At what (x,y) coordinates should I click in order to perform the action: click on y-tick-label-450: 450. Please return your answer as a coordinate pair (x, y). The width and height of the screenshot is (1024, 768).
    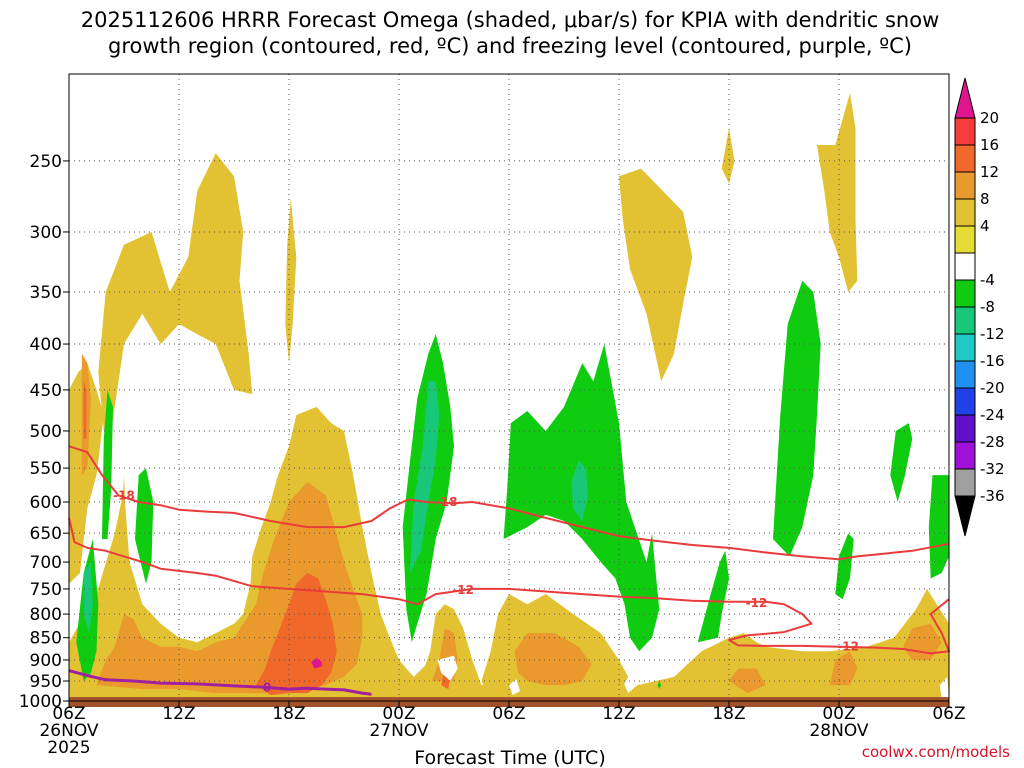
    Looking at the image, I should click on (46, 391).